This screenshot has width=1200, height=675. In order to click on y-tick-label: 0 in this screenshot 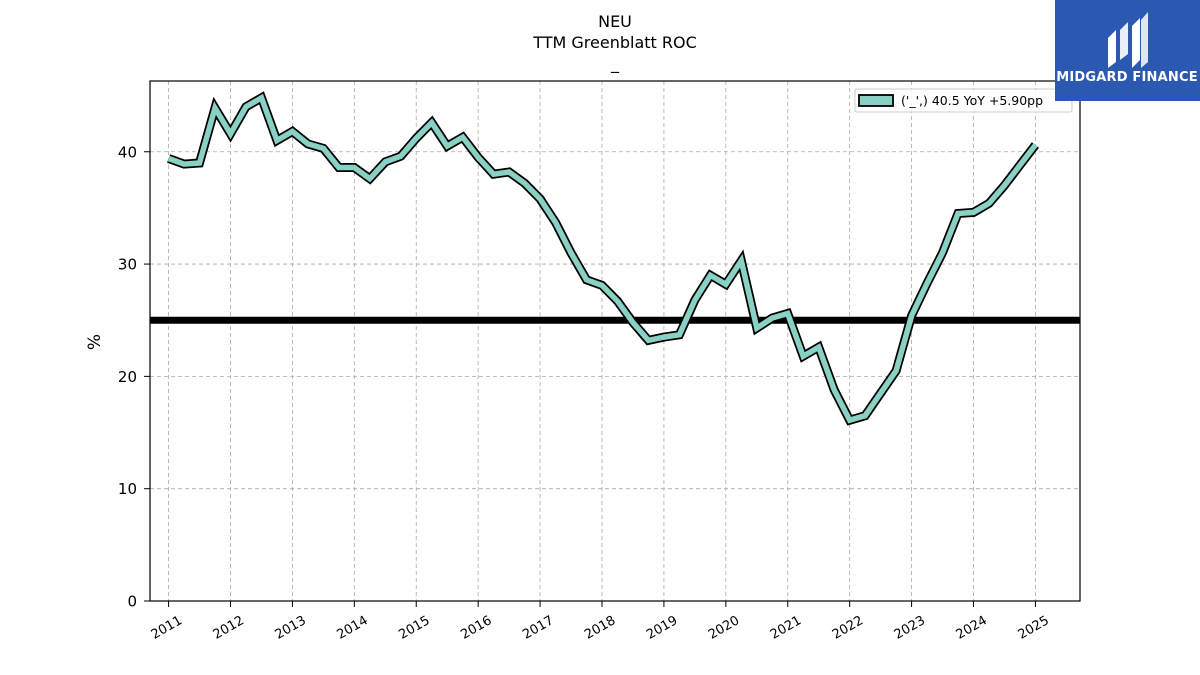, I will do `click(132, 602)`.